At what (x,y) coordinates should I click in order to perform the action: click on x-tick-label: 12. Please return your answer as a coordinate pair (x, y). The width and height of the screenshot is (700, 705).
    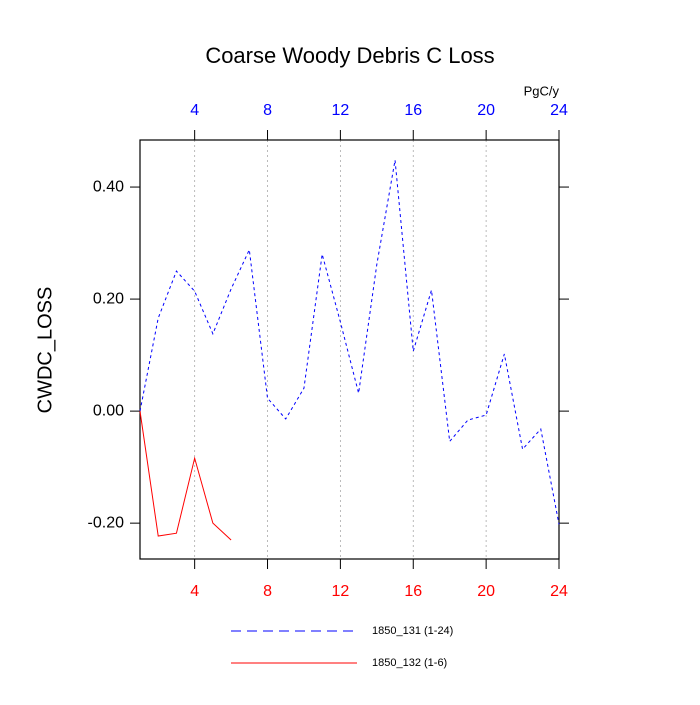
    Looking at the image, I should click on (340, 591).